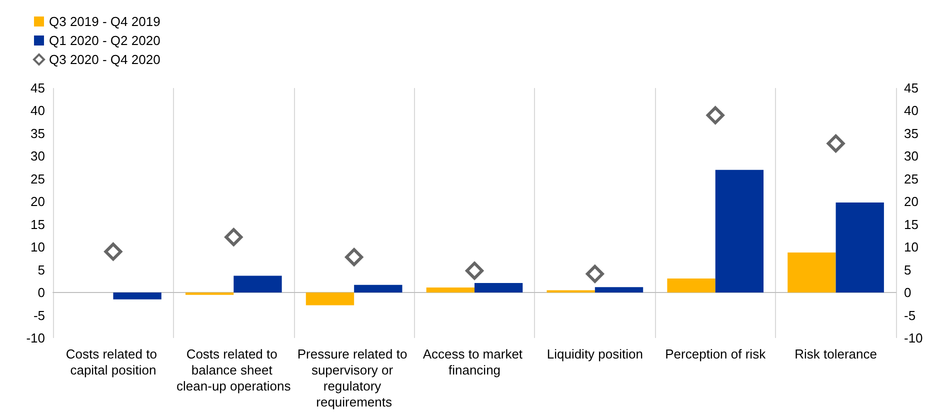  Describe the element at coordinates (910, 315) in the screenshot. I see `y2-tick-label: -5` at that location.